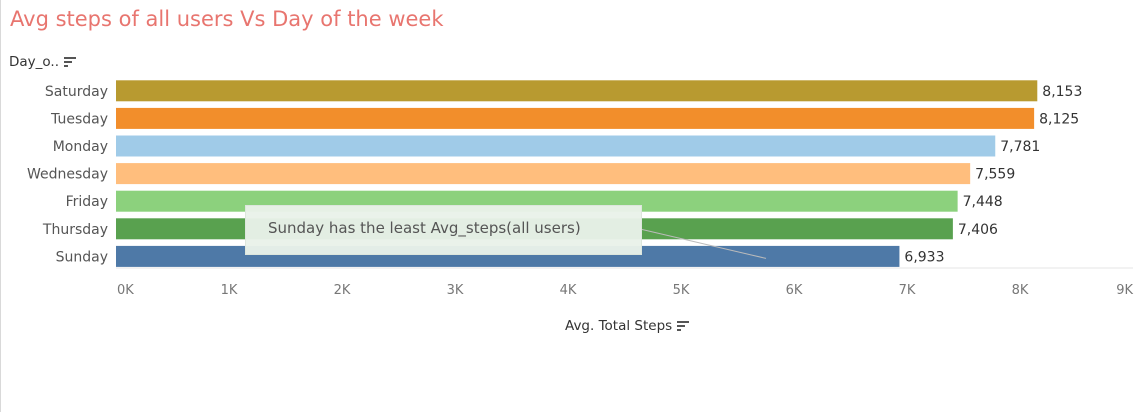 The height and width of the screenshot is (412, 1143). Describe the element at coordinates (82, 257) in the screenshot. I see `category-label: Sunday` at that location.